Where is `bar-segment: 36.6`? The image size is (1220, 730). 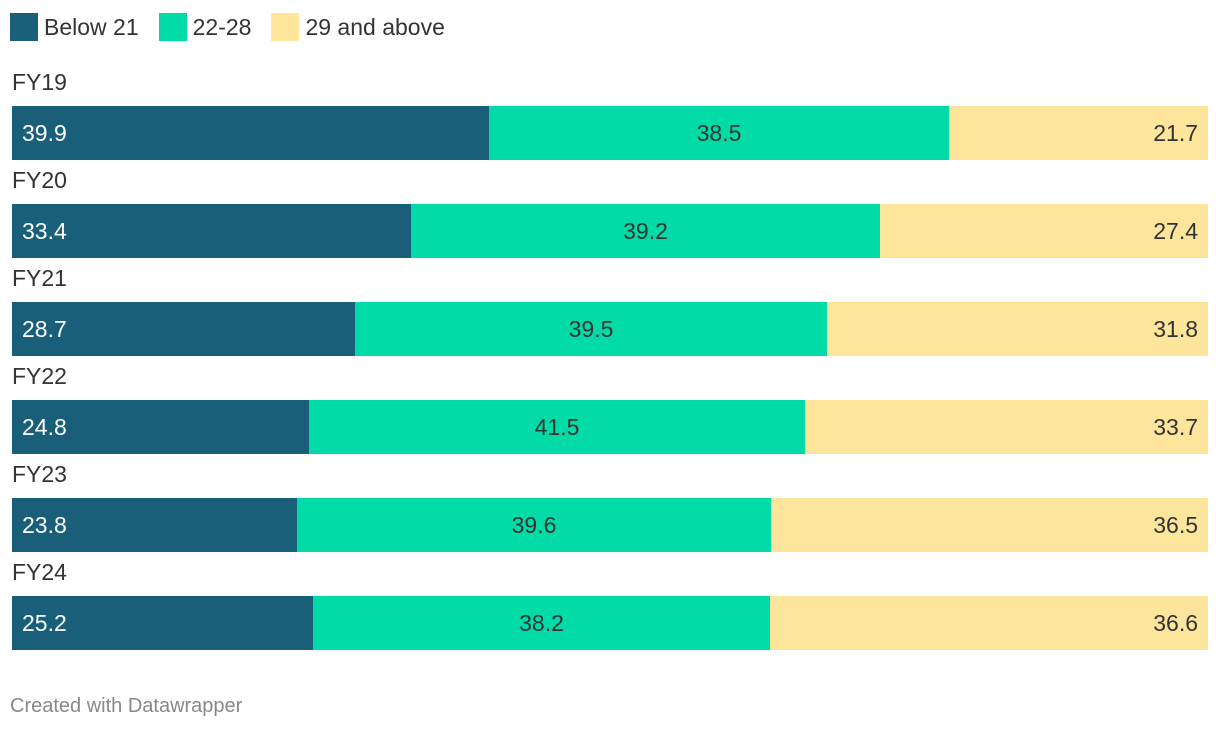
bar-segment: 36.6 is located at coordinates (989, 623).